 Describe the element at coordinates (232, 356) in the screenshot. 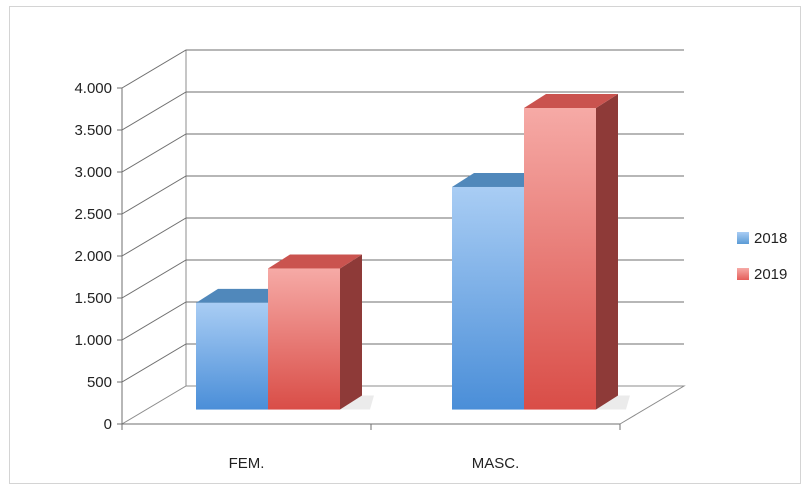

I see `bar-fem-2018` at that location.